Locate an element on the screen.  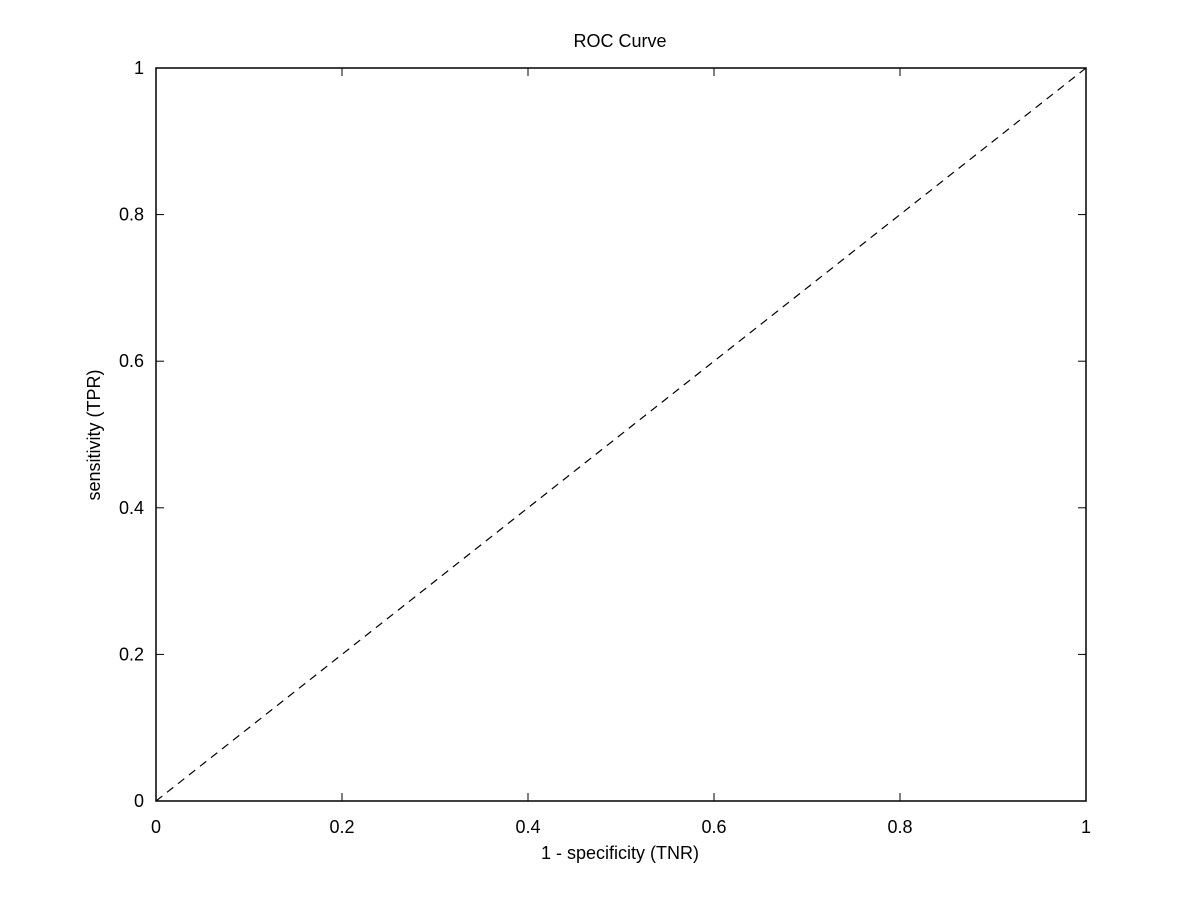
y-tick-label: 0.2 is located at coordinates (131, 654).